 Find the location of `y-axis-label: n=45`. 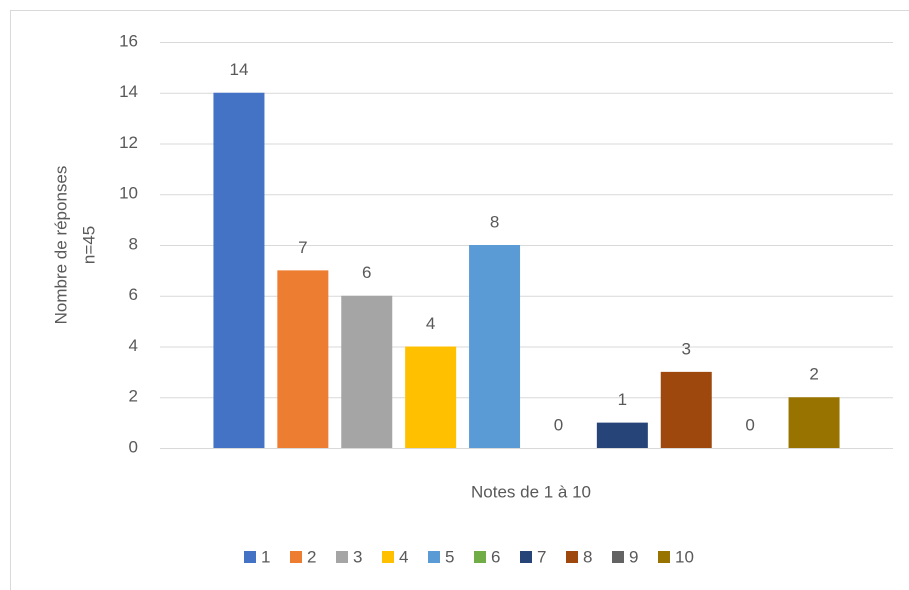

y-axis-label: n=45 is located at coordinates (88, 245).